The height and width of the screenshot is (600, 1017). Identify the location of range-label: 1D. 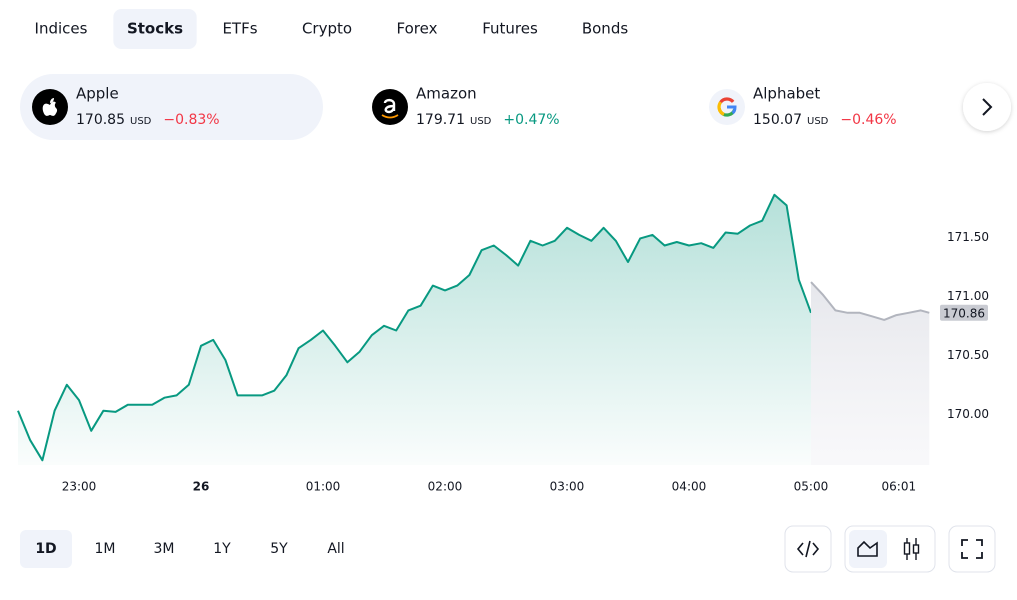
(45, 549).